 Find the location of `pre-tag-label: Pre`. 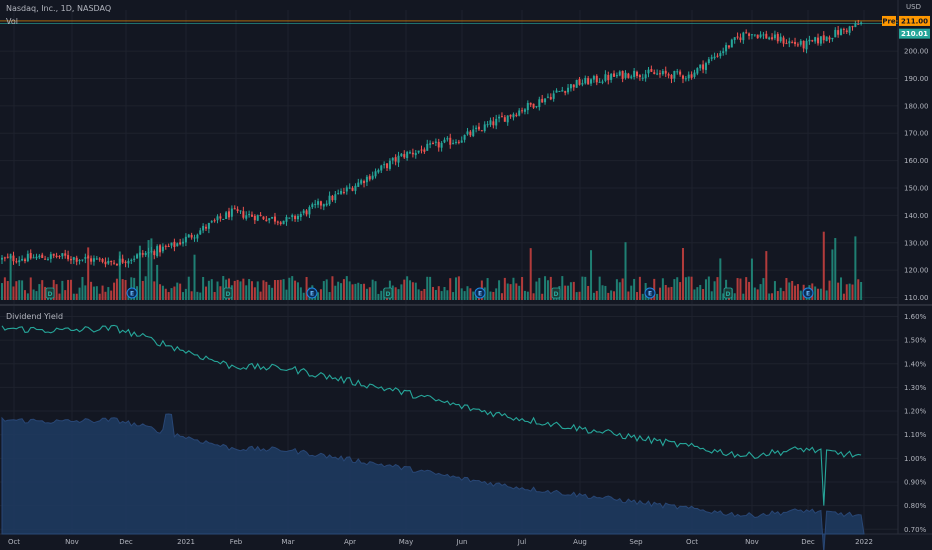

pre-tag-label: Pre is located at coordinates (889, 21).